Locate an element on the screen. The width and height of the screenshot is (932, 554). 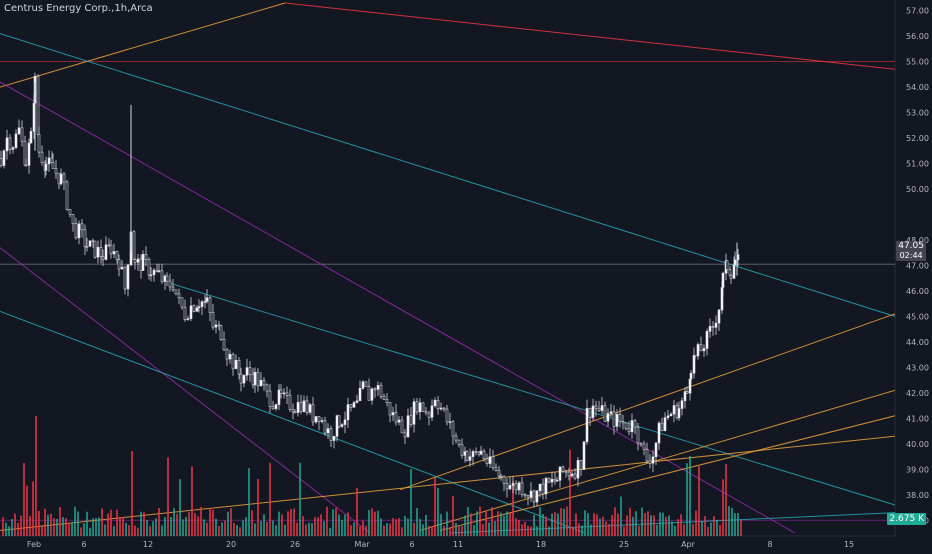
chart-title: Centrus Energy Corp., 1h, Arca is located at coordinates (78, 8).